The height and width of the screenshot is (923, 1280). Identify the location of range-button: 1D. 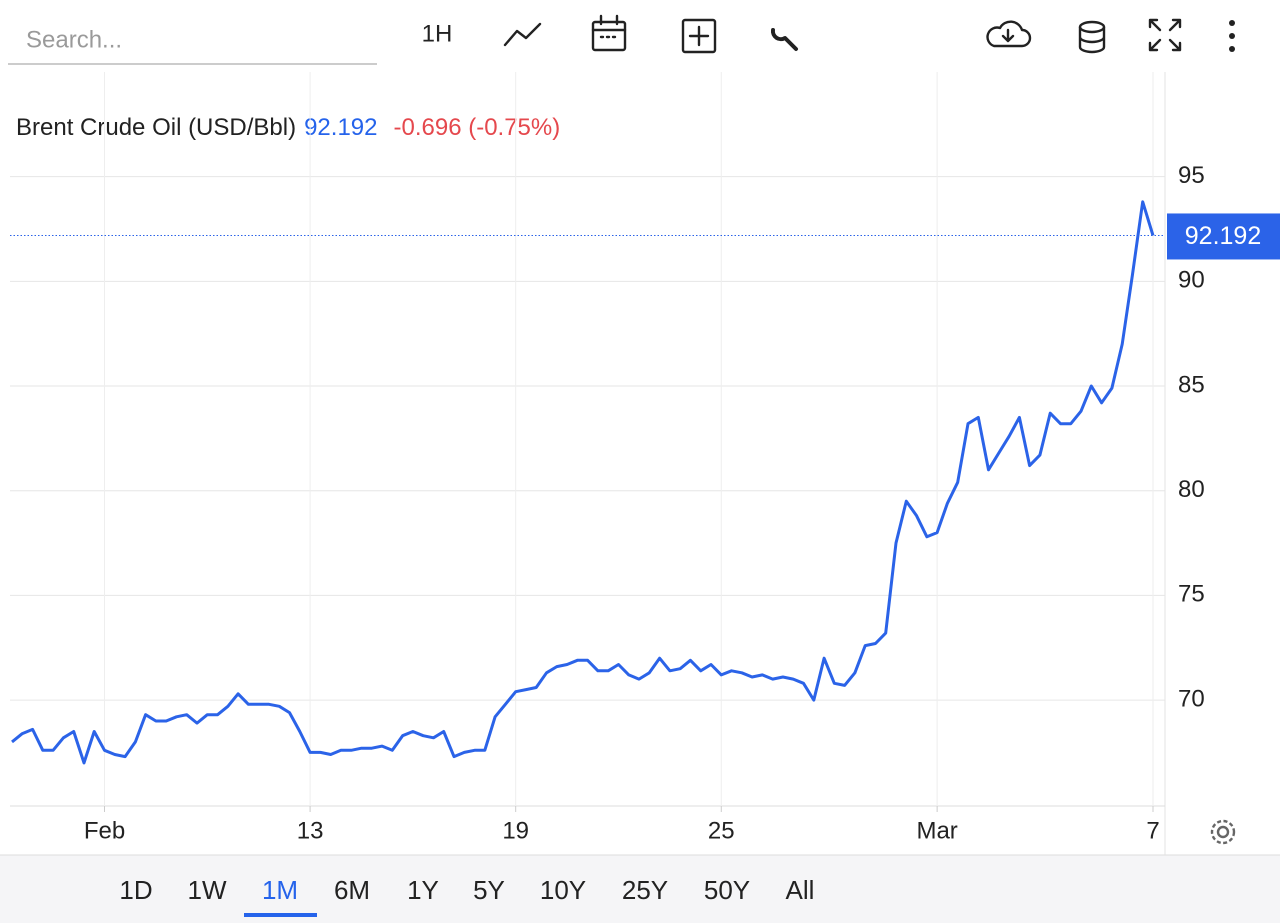
(135, 890).